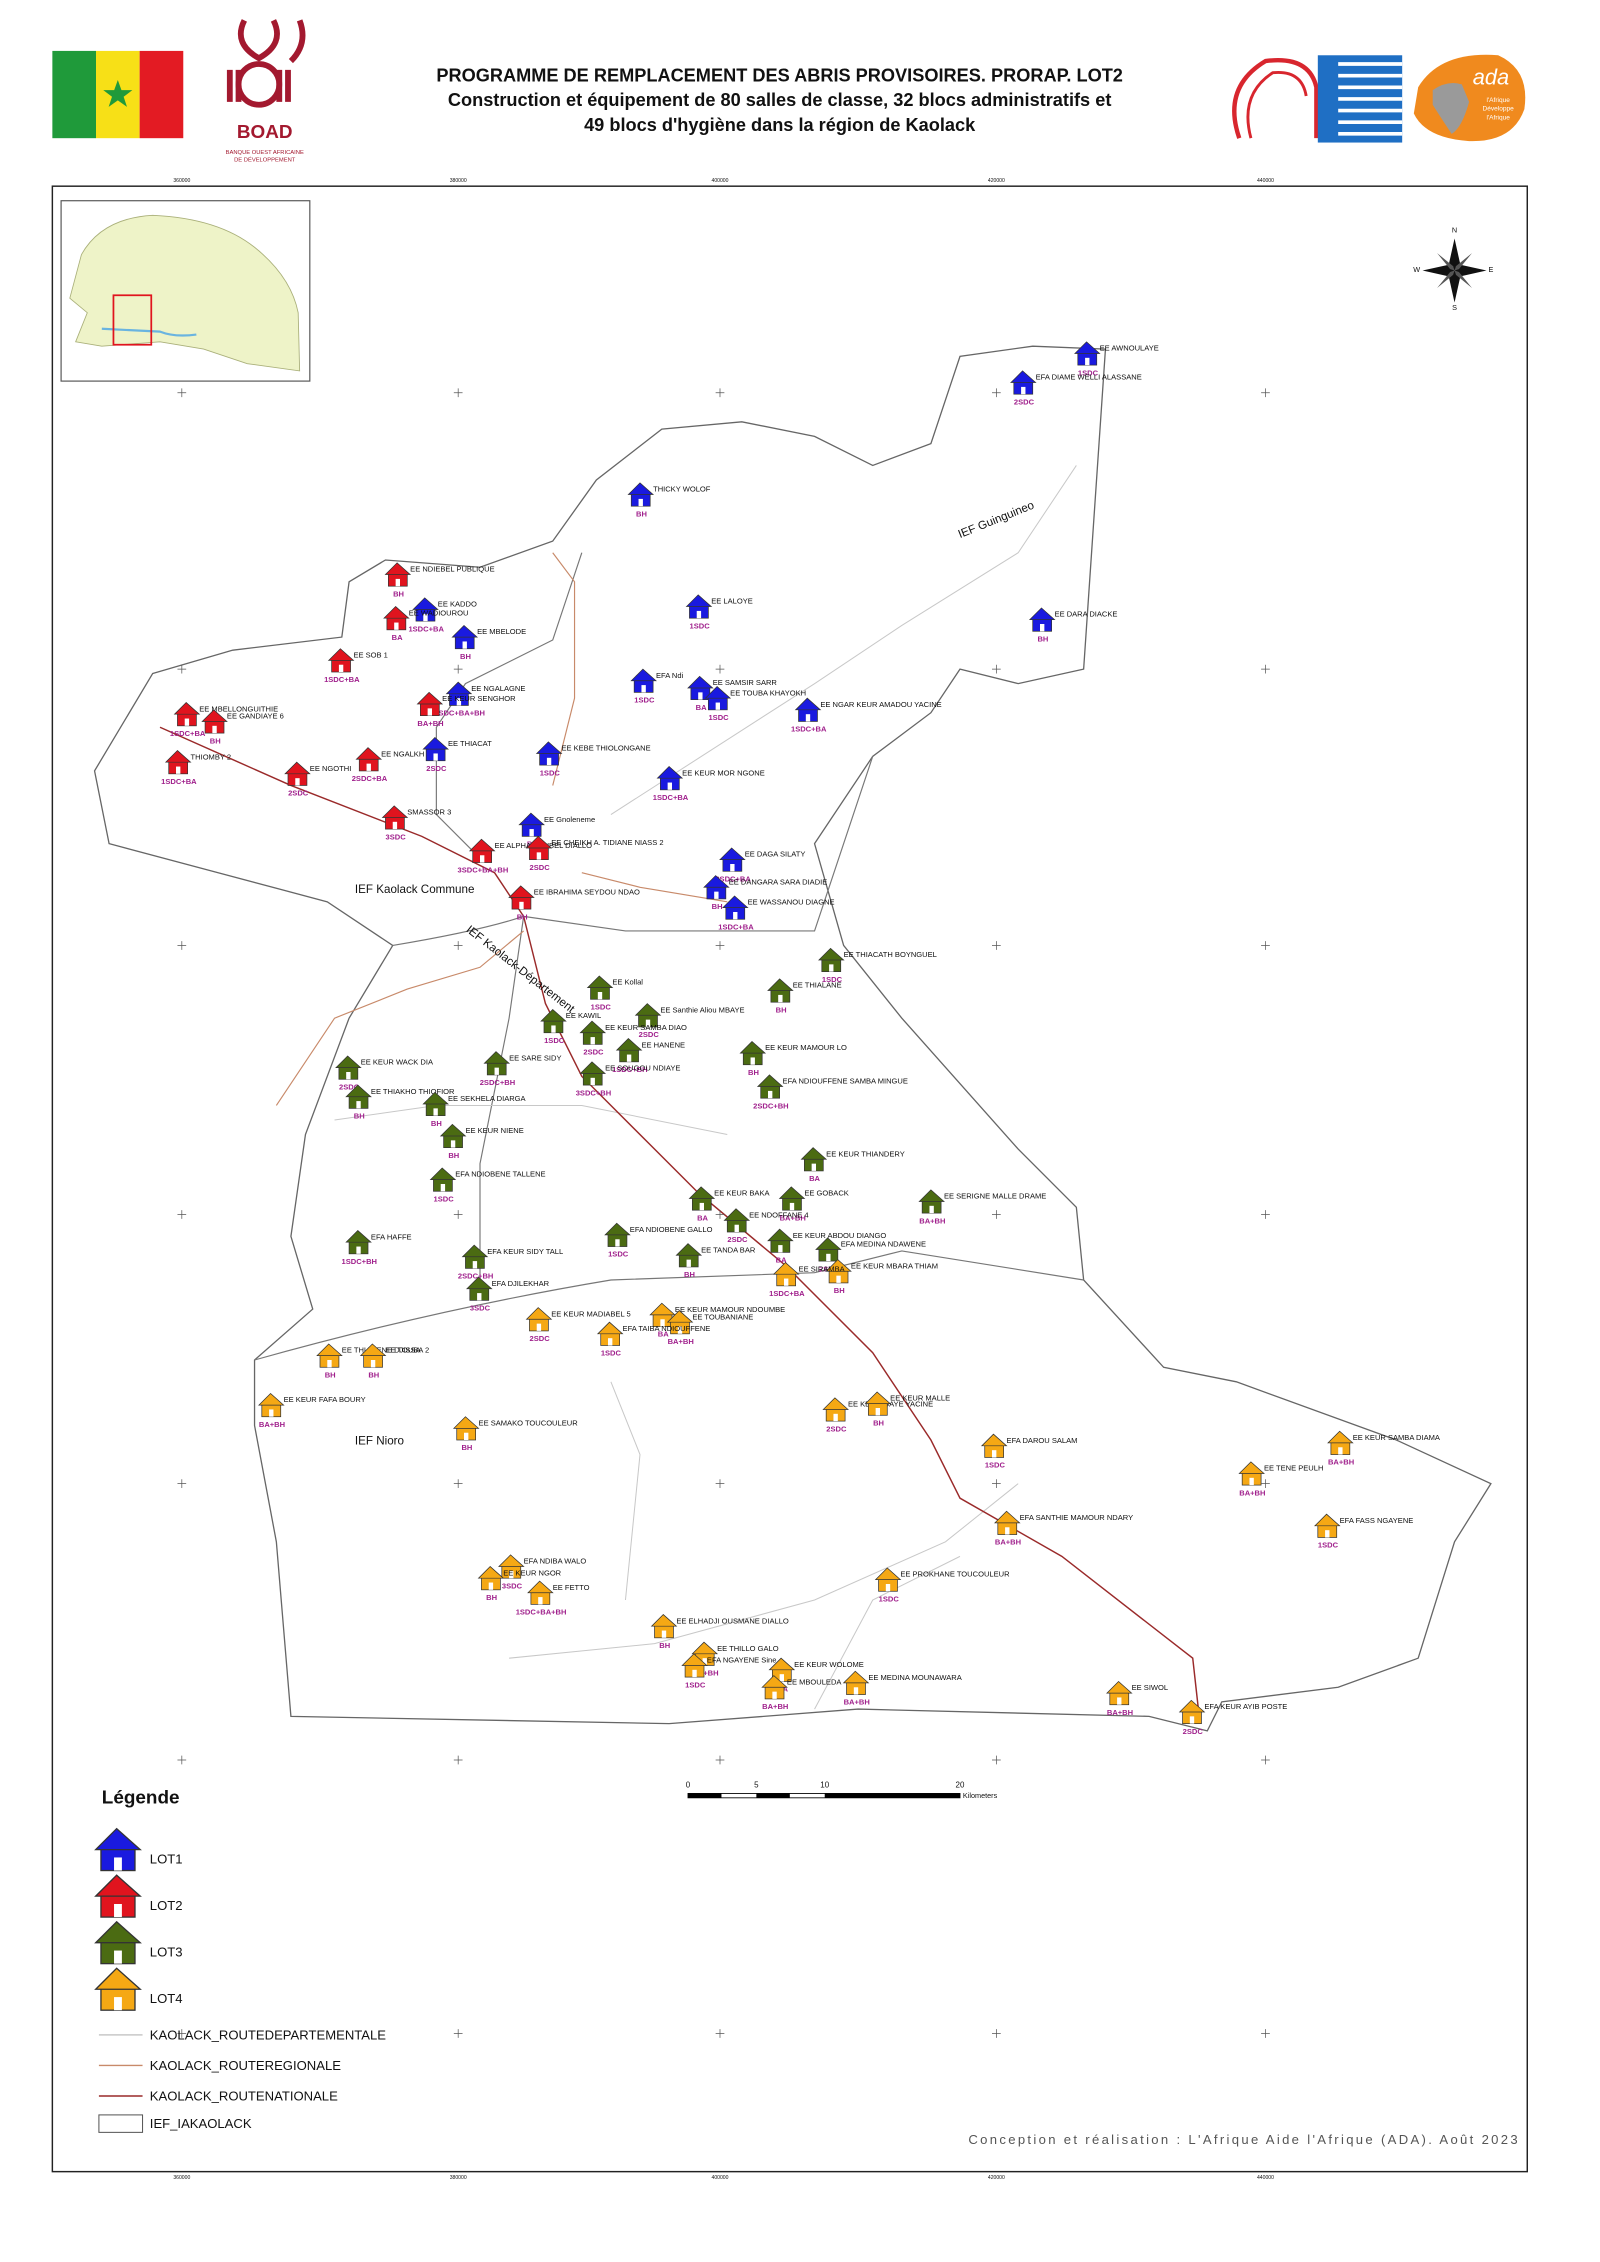 The width and height of the screenshot is (1600, 2262). Describe the element at coordinates (402, 753) in the screenshot. I see `school-name: EE NGALKH` at that location.